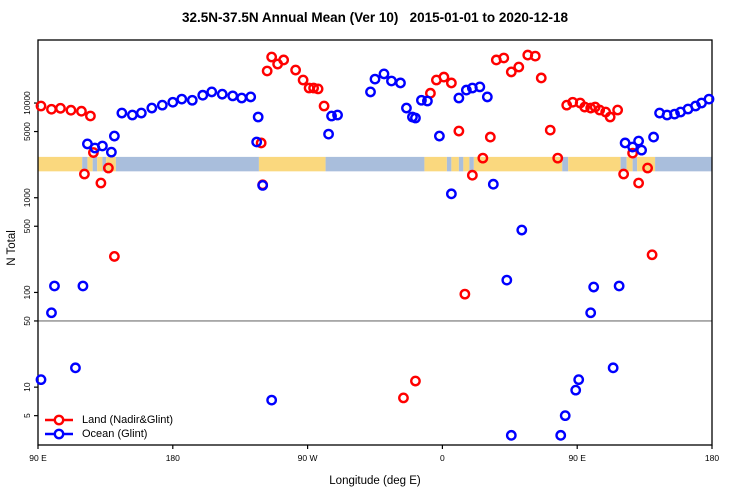 The height and width of the screenshot is (500, 750). Describe the element at coordinates (128, 420) in the screenshot. I see `legend-label-land: Land (Nadir&Glint)` at that location.